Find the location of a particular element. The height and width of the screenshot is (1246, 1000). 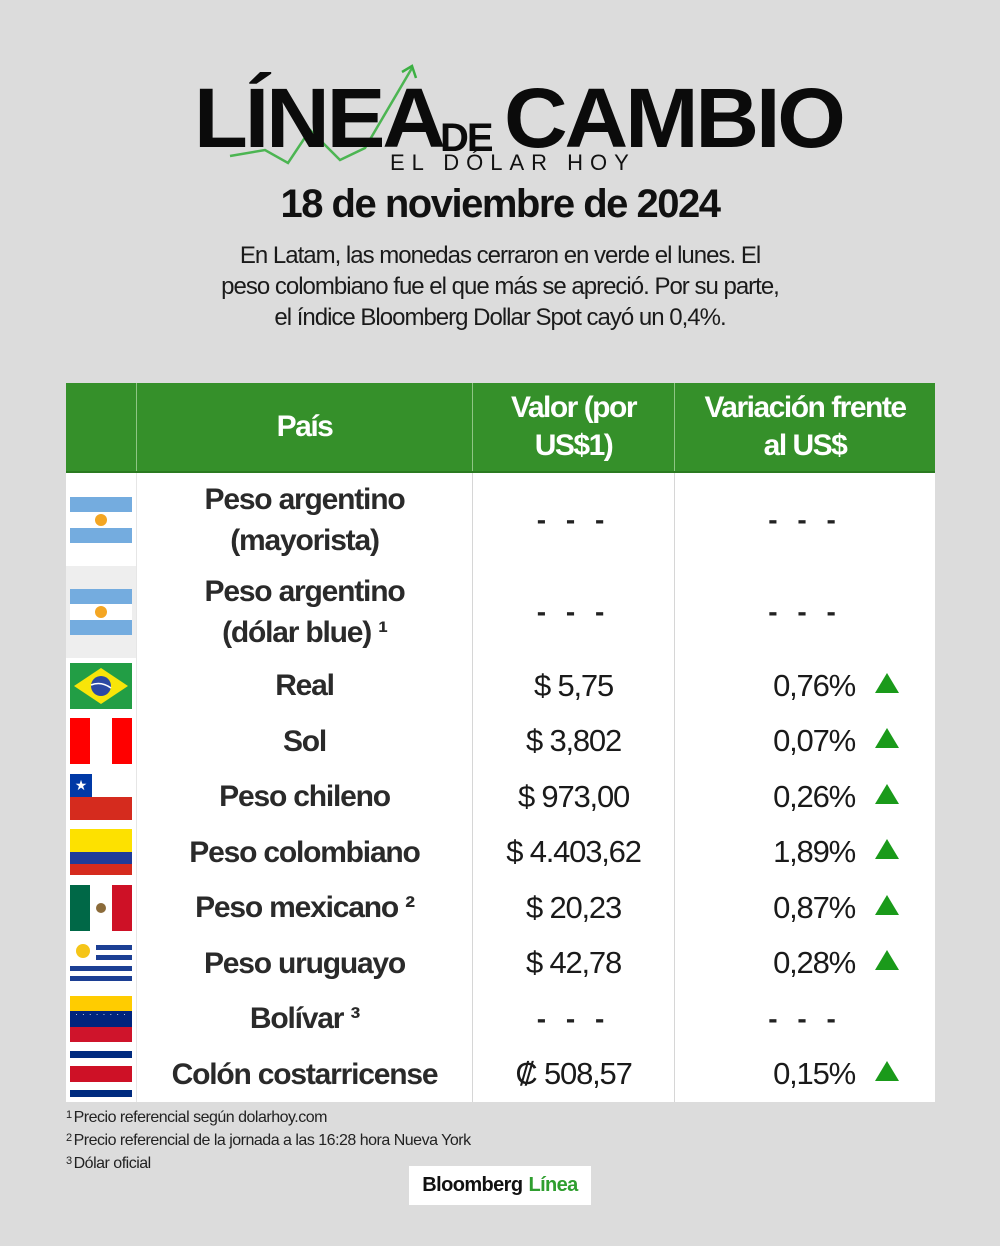

currency-value: $ 20,23 is located at coordinates (573, 907).